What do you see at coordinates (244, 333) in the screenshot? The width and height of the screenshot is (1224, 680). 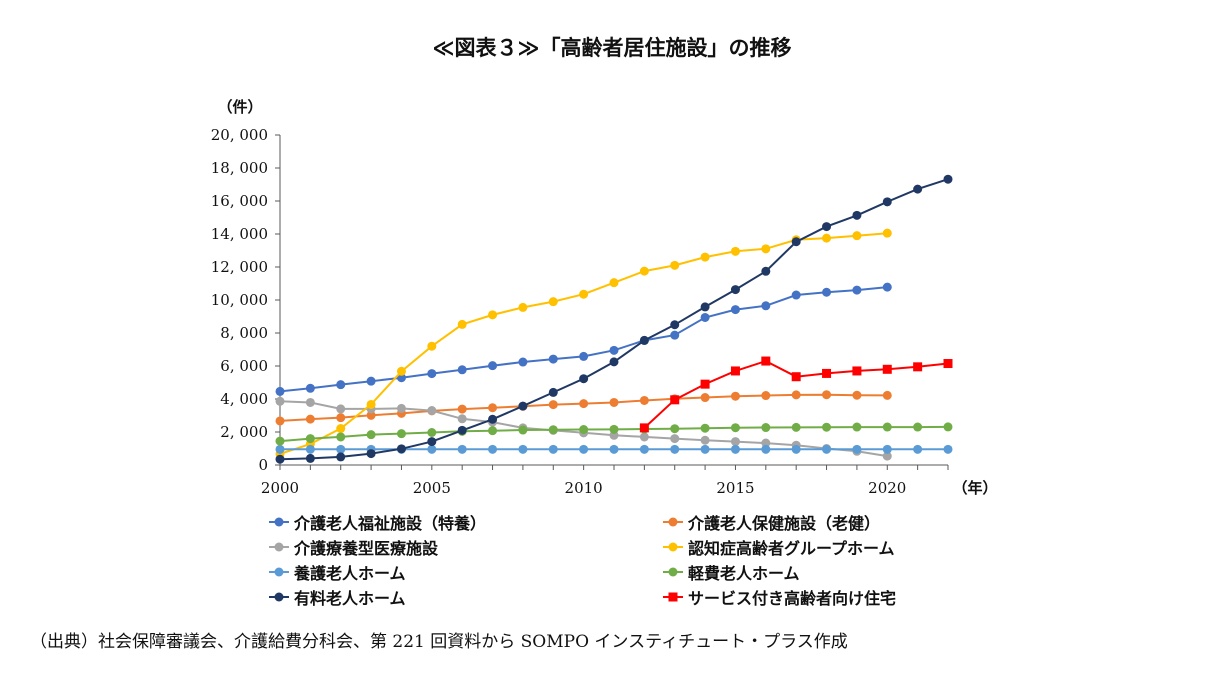 I see `y-tick-label: 8, 000` at bounding box center [244, 333].